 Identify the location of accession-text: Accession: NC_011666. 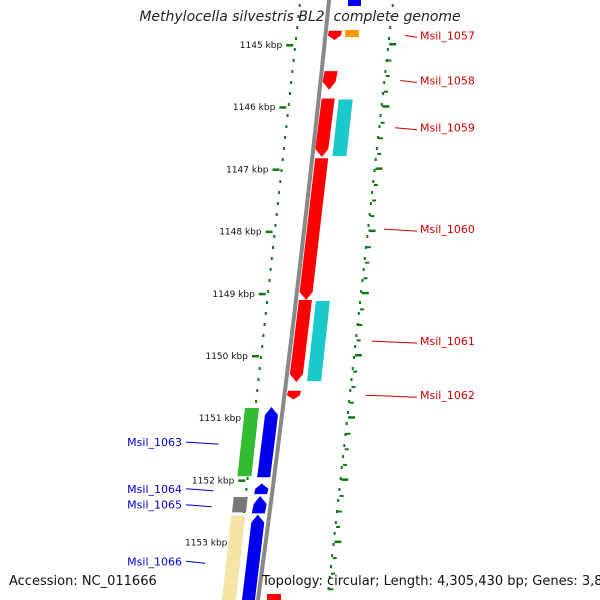
(83, 581).